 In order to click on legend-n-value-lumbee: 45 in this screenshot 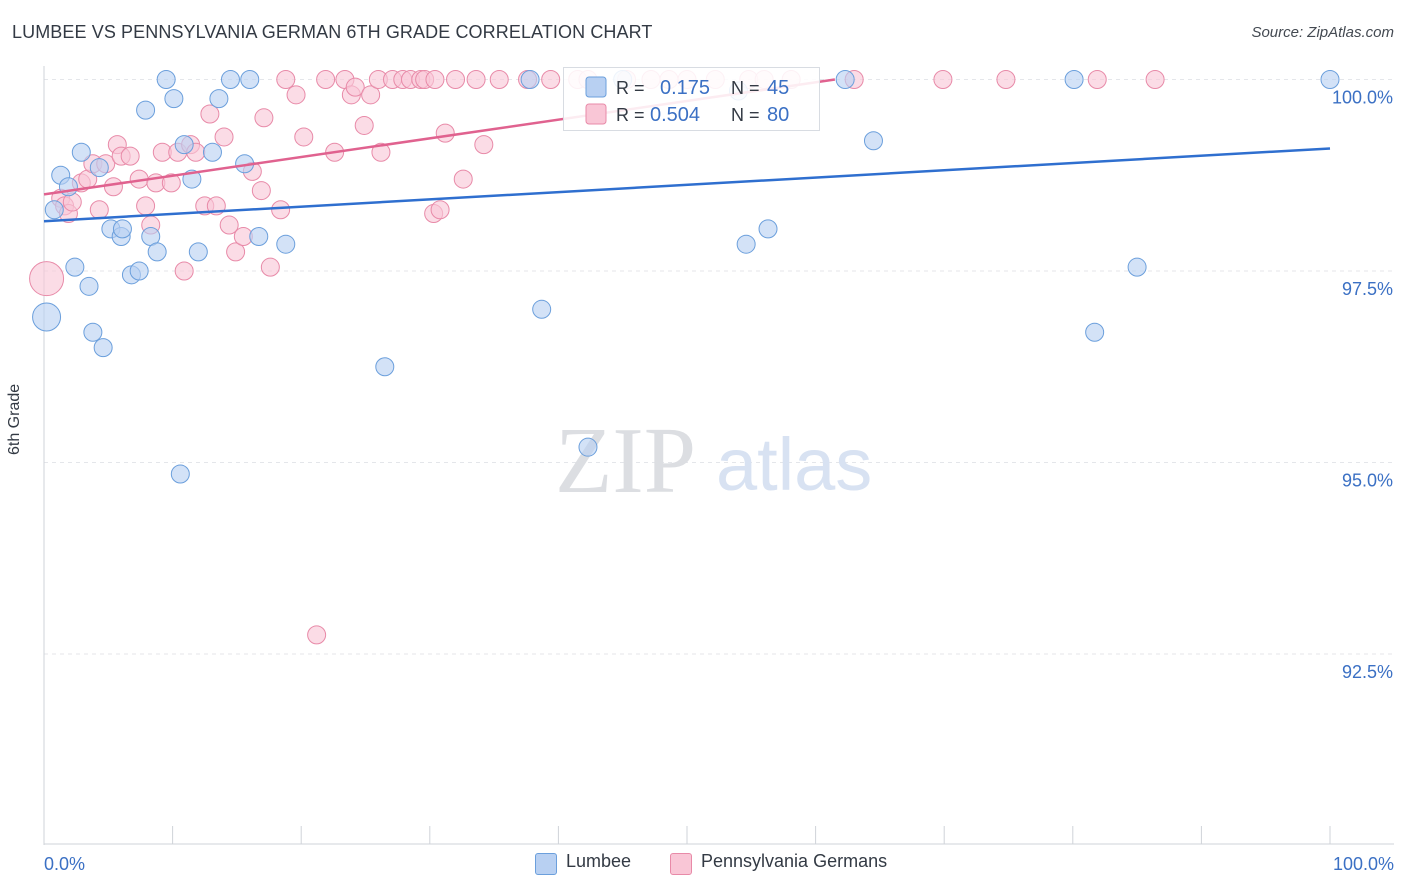, I will do `click(778, 88)`.